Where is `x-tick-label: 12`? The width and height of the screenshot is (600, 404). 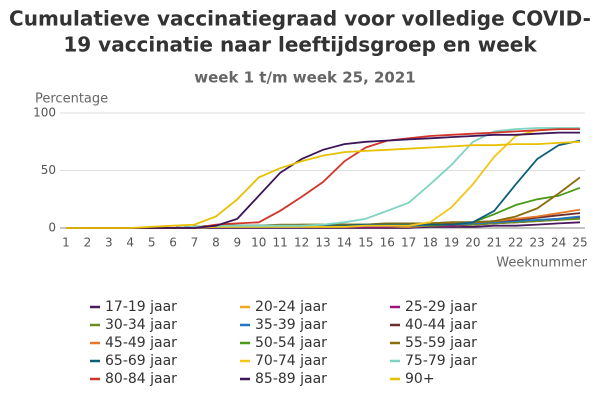 x-tick-label: 12 is located at coordinates (301, 243).